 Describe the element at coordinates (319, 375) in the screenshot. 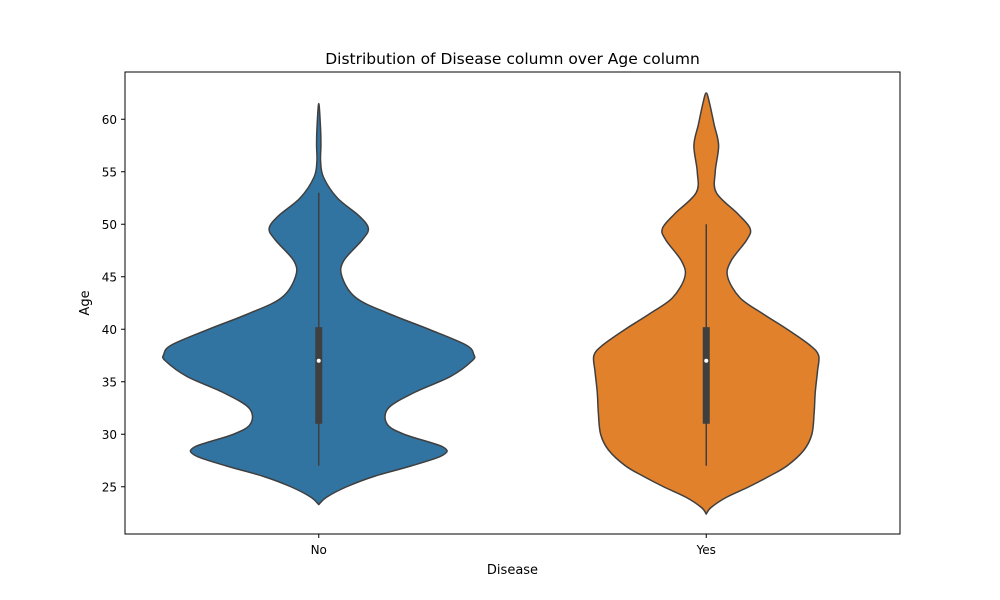

I see `violin-iqr-box-no` at that location.